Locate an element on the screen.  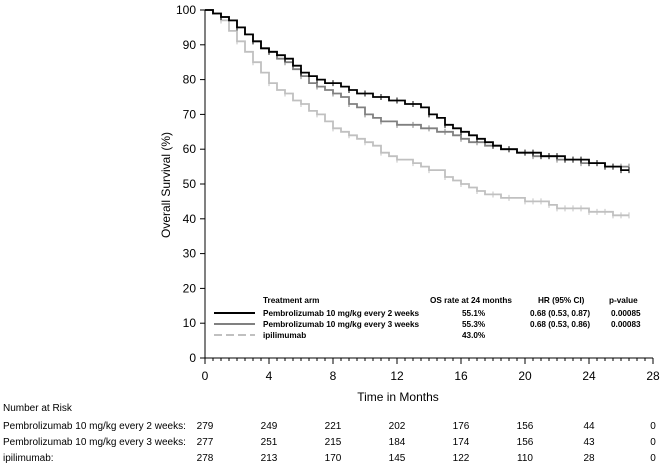
legend-row2-p: 0.00083 is located at coordinates (626, 324).